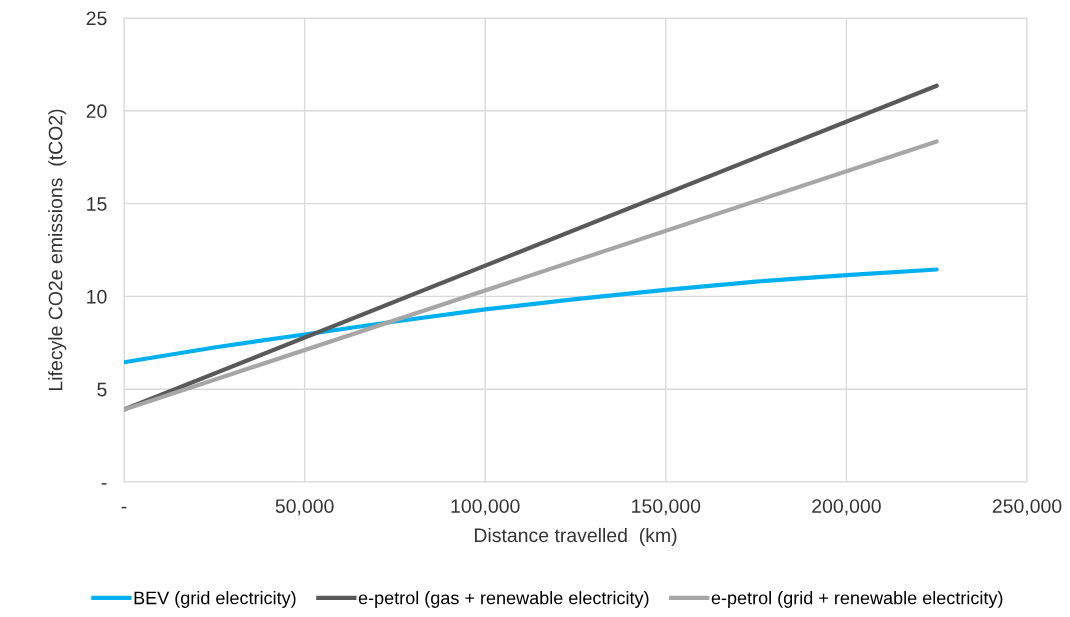 The image size is (1070, 617). Describe the element at coordinates (96, 18) in the screenshot. I see `y-tick-label: 25` at that location.